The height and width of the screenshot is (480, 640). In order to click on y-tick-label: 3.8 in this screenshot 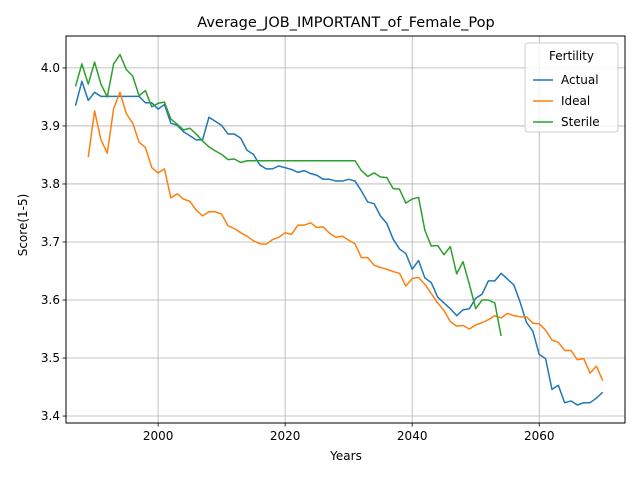, I will do `click(50, 184)`.